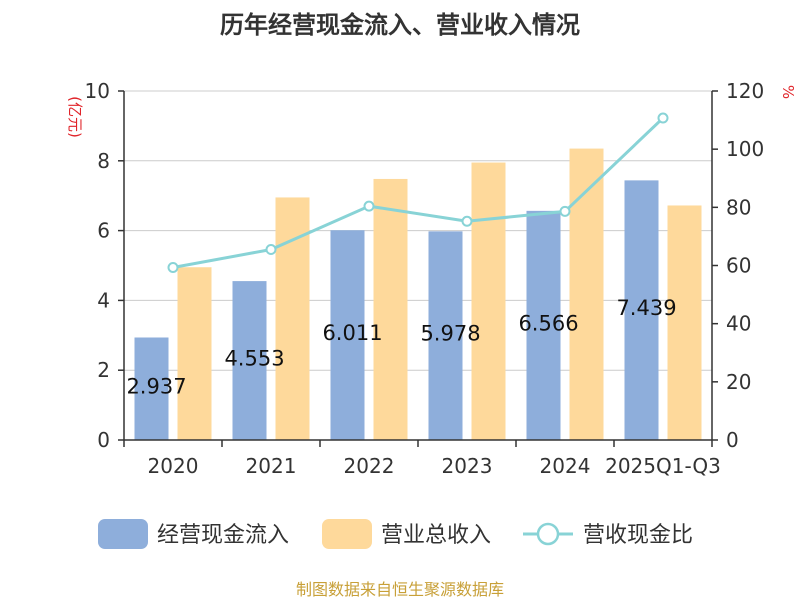  Describe the element at coordinates (103, 300) in the screenshot. I see `y-left-tick-label: 4` at that location.